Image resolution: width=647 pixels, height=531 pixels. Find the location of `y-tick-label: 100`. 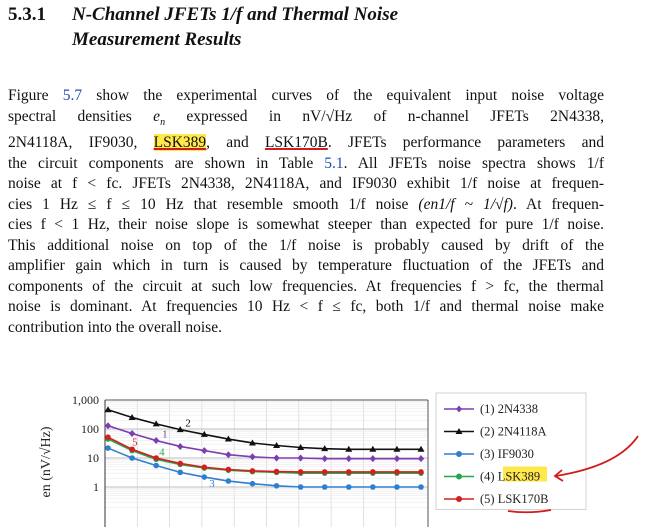

y-tick-label: 100 is located at coordinates (90, 429).